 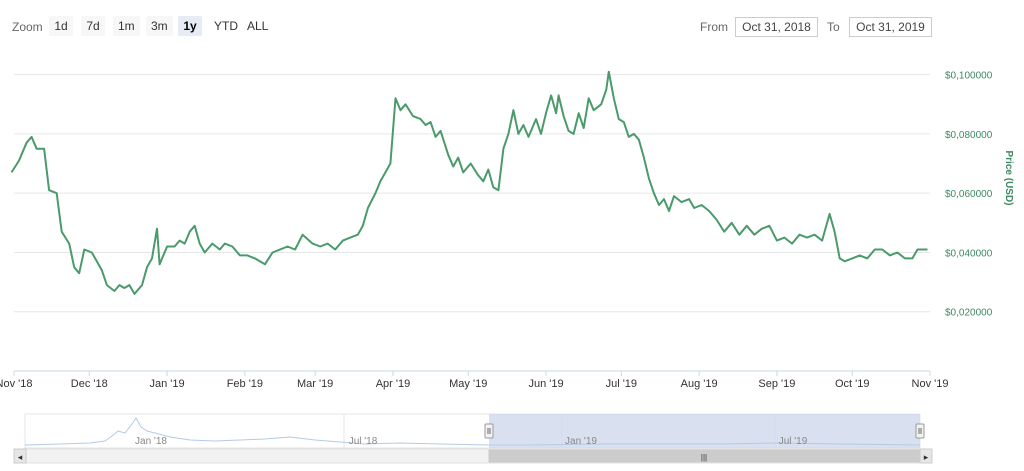 What do you see at coordinates (27, 27) in the screenshot?
I see `zoom-label: Zoom` at bounding box center [27, 27].